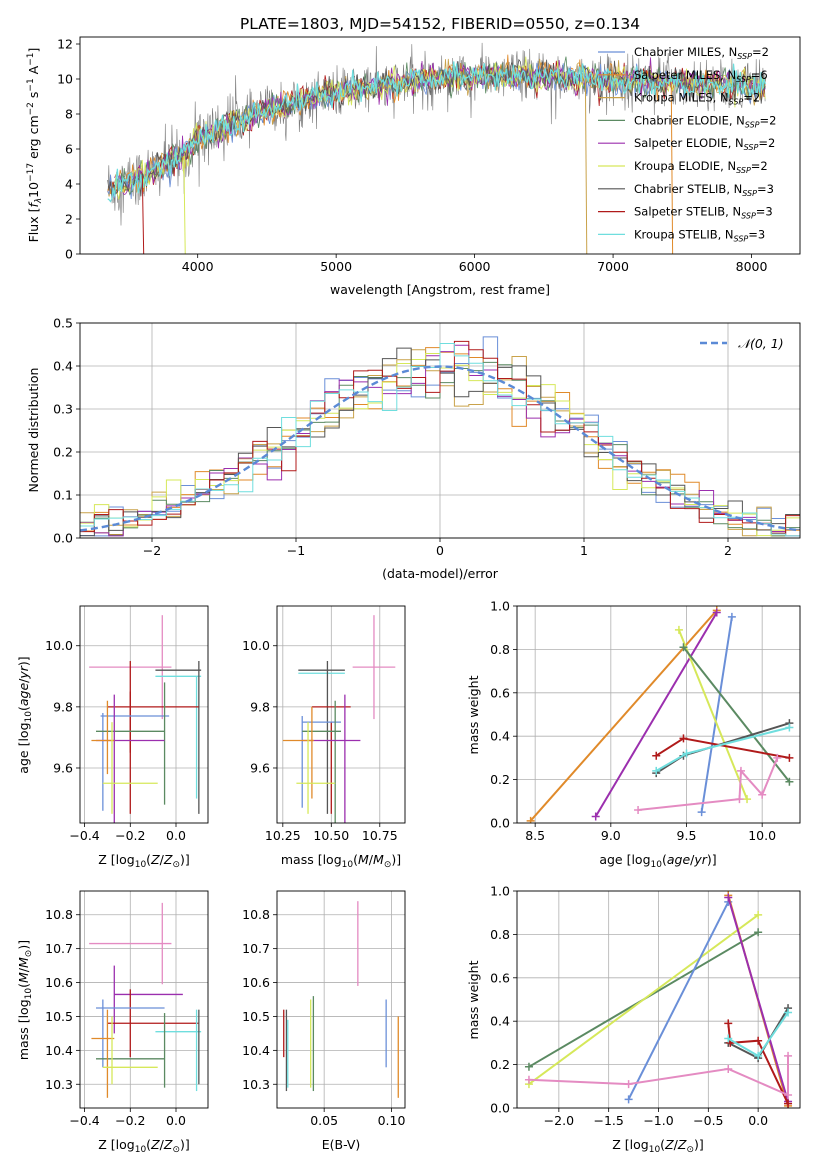 Image resolution: width=819 pixels, height=1174 pixels. What do you see at coordinates (500, 823) in the screenshot?
I see `y-tick-label: 0.0` at bounding box center [500, 823].